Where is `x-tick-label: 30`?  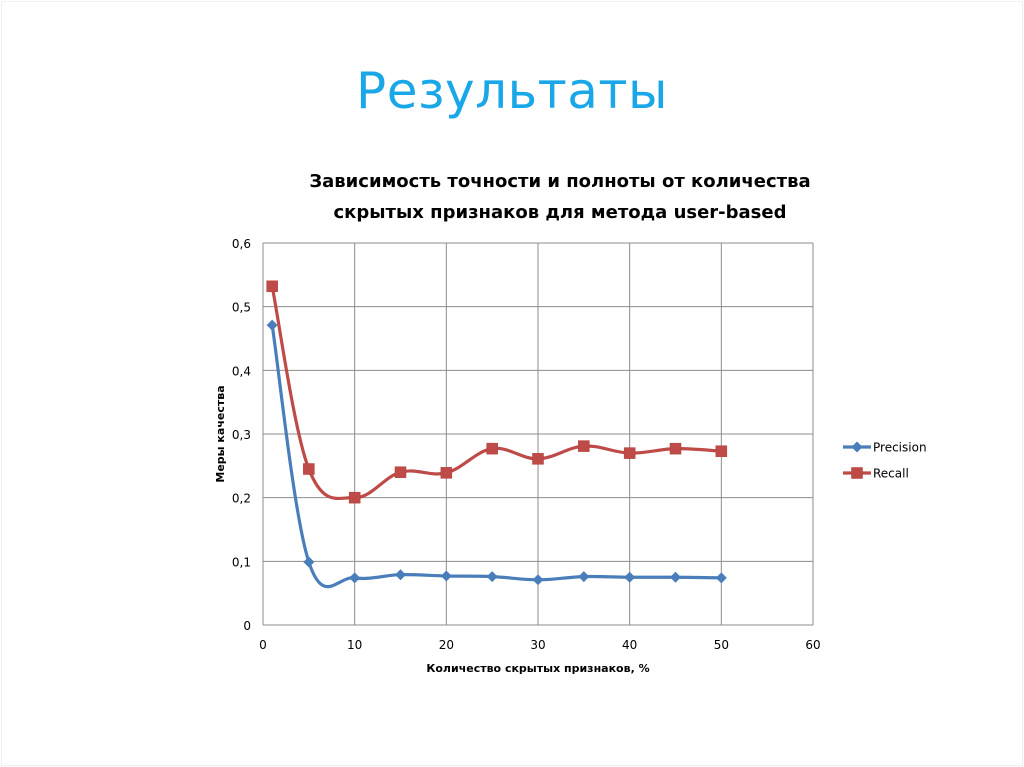 x-tick-label: 30 is located at coordinates (537, 645).